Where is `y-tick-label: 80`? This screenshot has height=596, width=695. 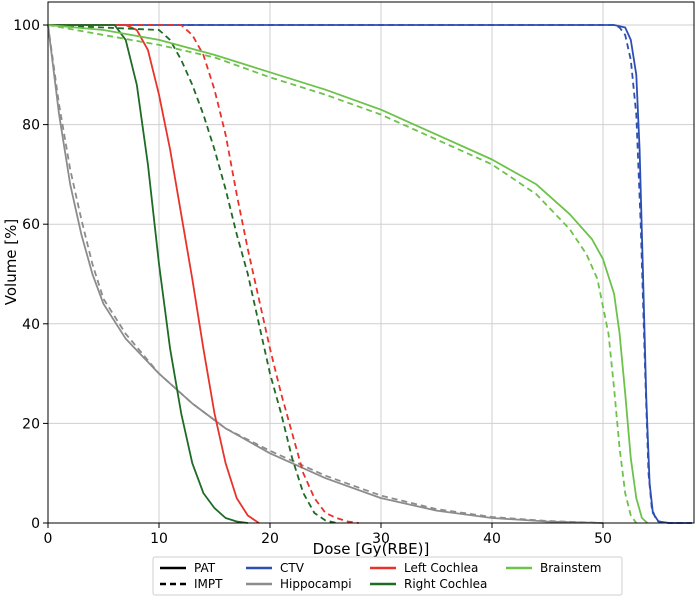 y-tick-label: 80 is located at coordinates (31, 126).